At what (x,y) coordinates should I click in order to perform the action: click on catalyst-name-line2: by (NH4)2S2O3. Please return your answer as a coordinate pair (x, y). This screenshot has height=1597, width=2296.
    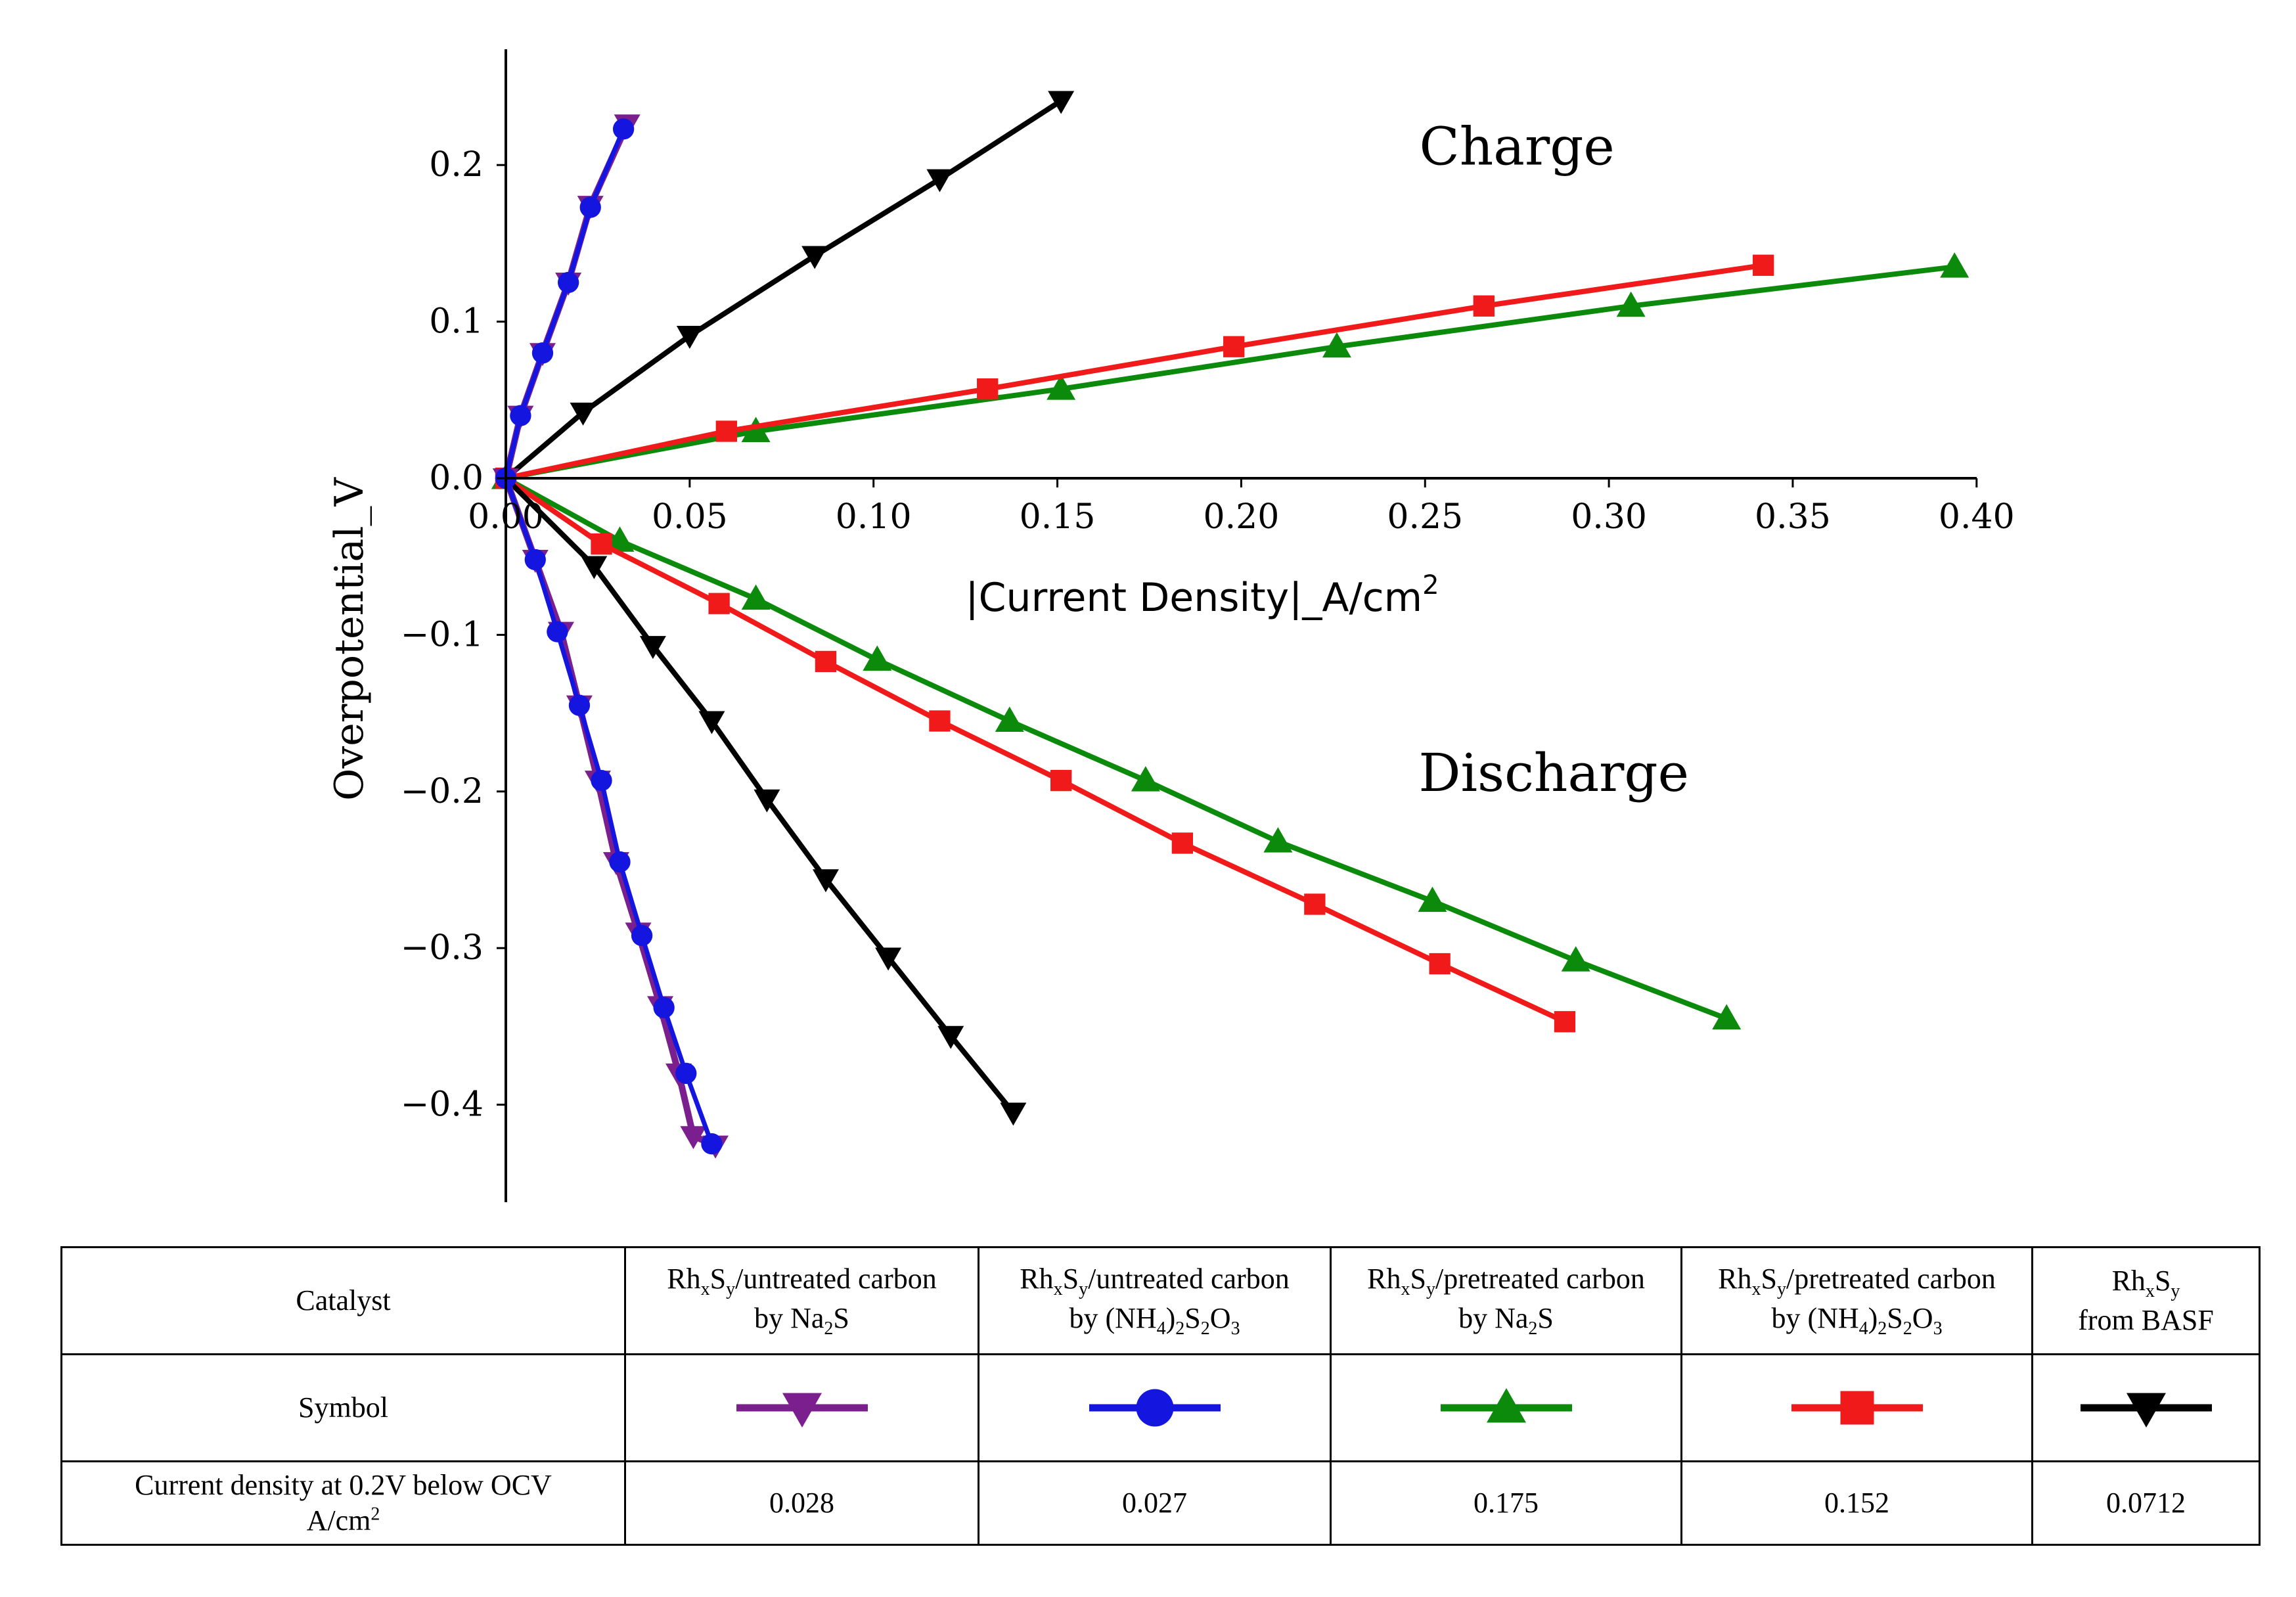
    Looking at the image, I should click on (1154, 1321).